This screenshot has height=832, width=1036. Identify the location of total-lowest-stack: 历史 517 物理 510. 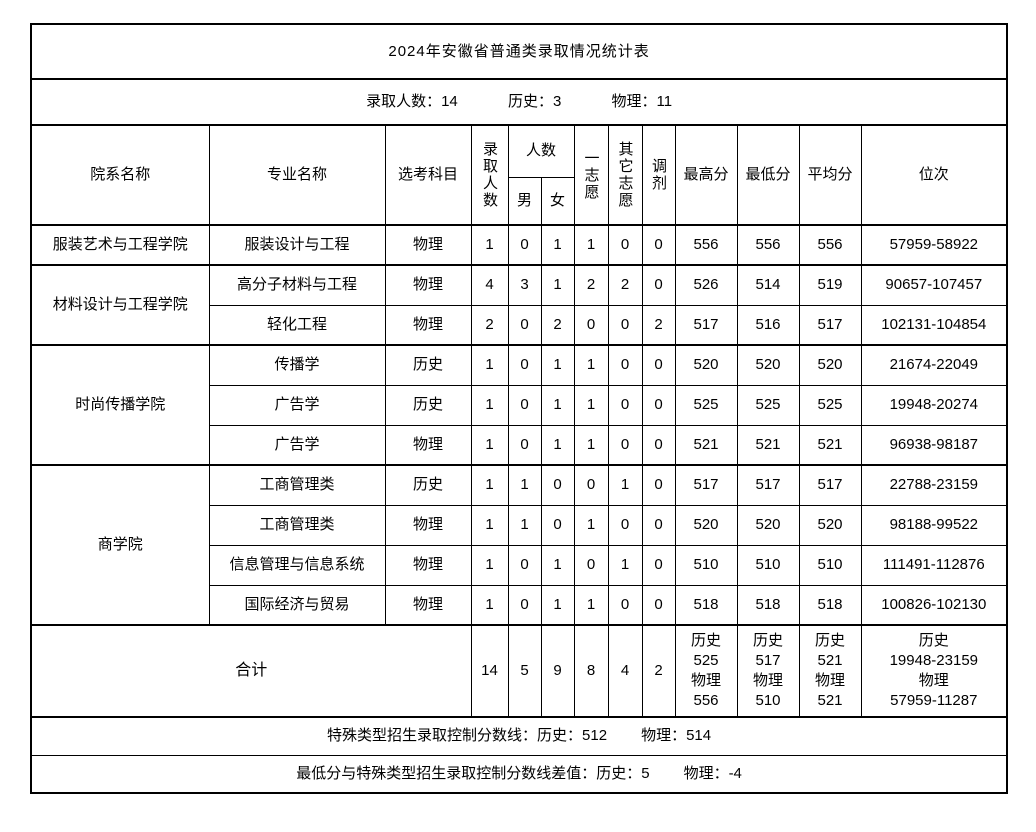
(768, 671).